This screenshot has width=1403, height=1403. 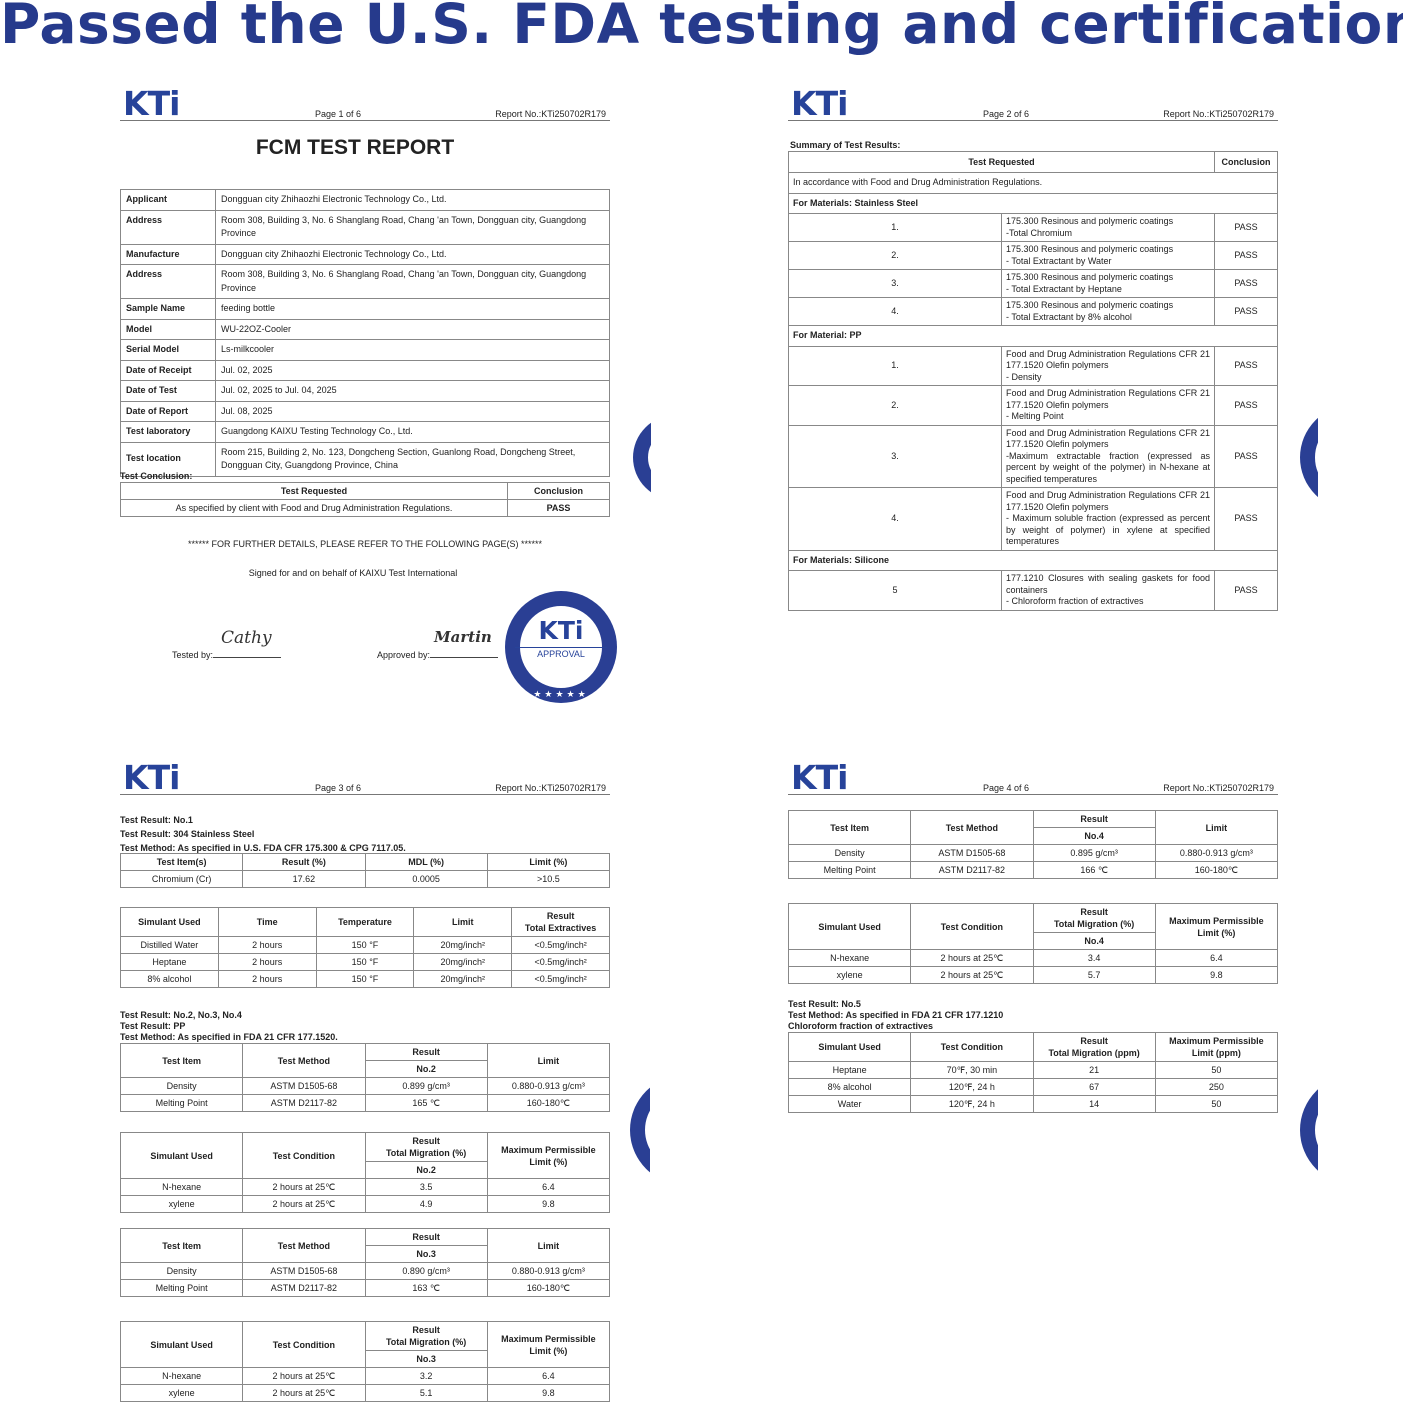 I want to click on table-cell: Density, so click(x=181, y=1271).